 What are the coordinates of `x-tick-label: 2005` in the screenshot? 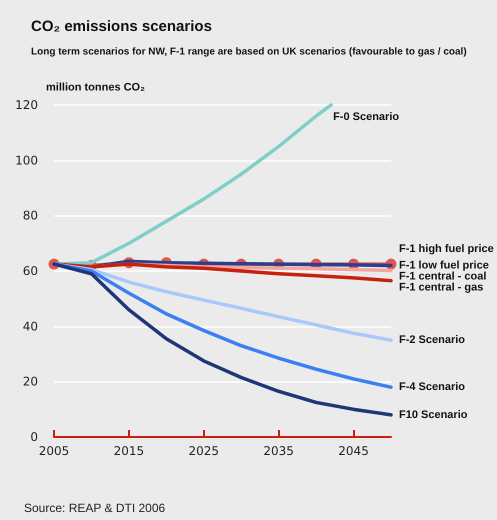 It's located at (54, 451).